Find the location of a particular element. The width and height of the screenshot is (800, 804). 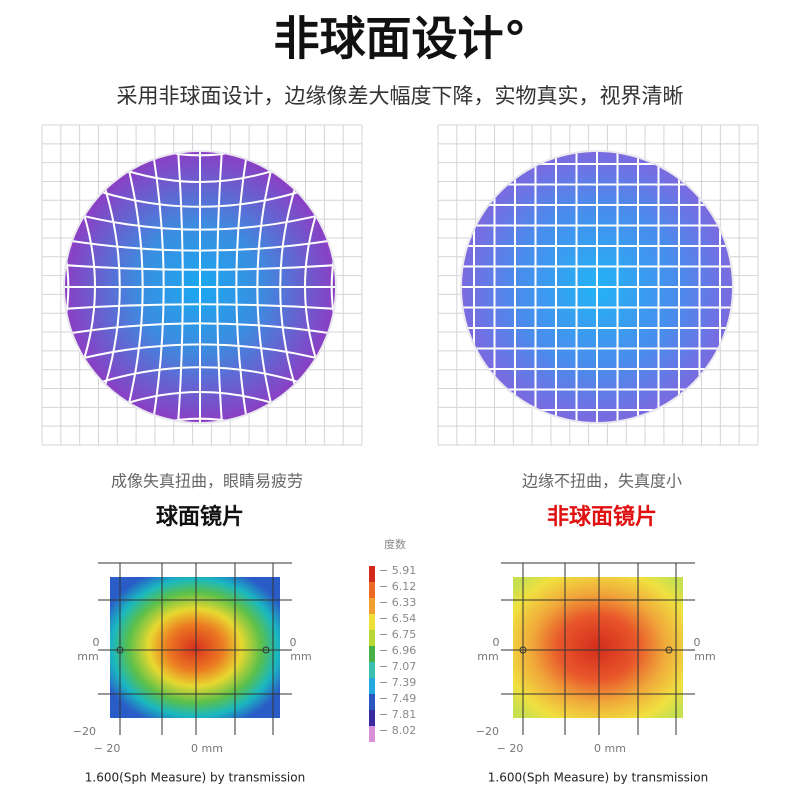

legend-label: − 6.33 is located at coordinates (397, 602).